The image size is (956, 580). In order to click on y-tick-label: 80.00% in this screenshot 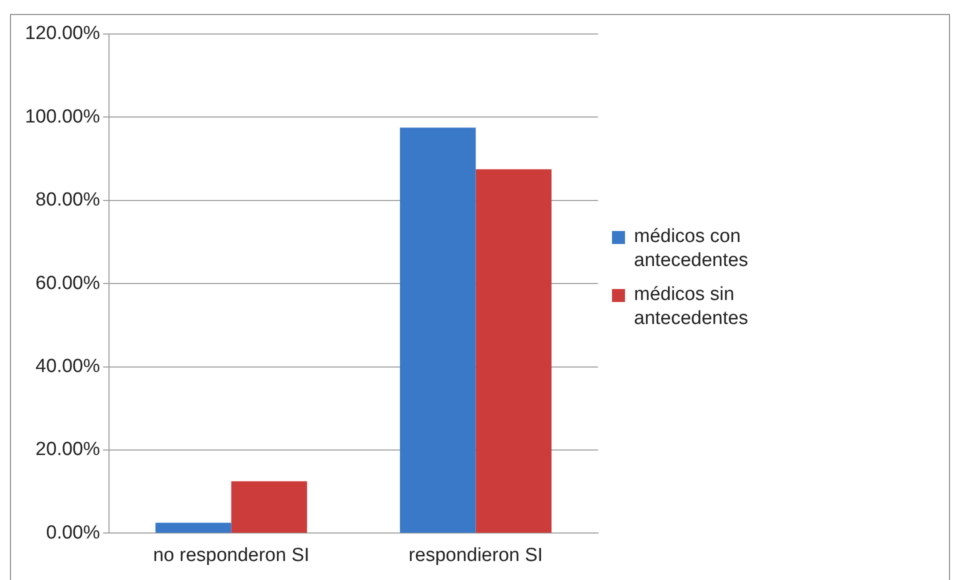, I will do `click(68, 200)`.